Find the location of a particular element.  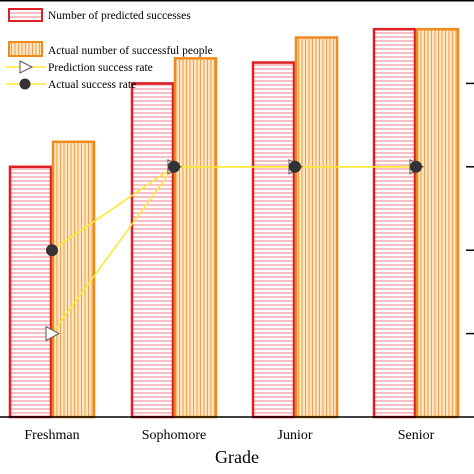

legend-label: Actual success rate is located at coordinates (92, 85).